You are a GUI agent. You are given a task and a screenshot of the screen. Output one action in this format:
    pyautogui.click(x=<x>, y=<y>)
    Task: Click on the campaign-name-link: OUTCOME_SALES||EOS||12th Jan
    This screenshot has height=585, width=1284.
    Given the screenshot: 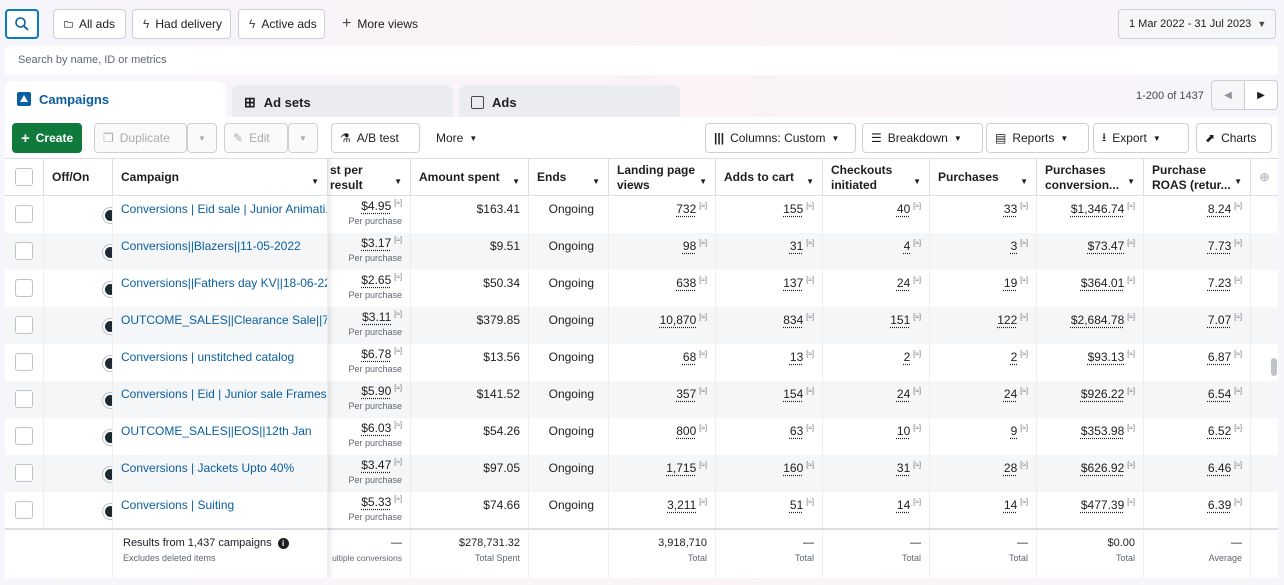 What is the action you would take?
    pyautogui.click(x=220, y=436)
    